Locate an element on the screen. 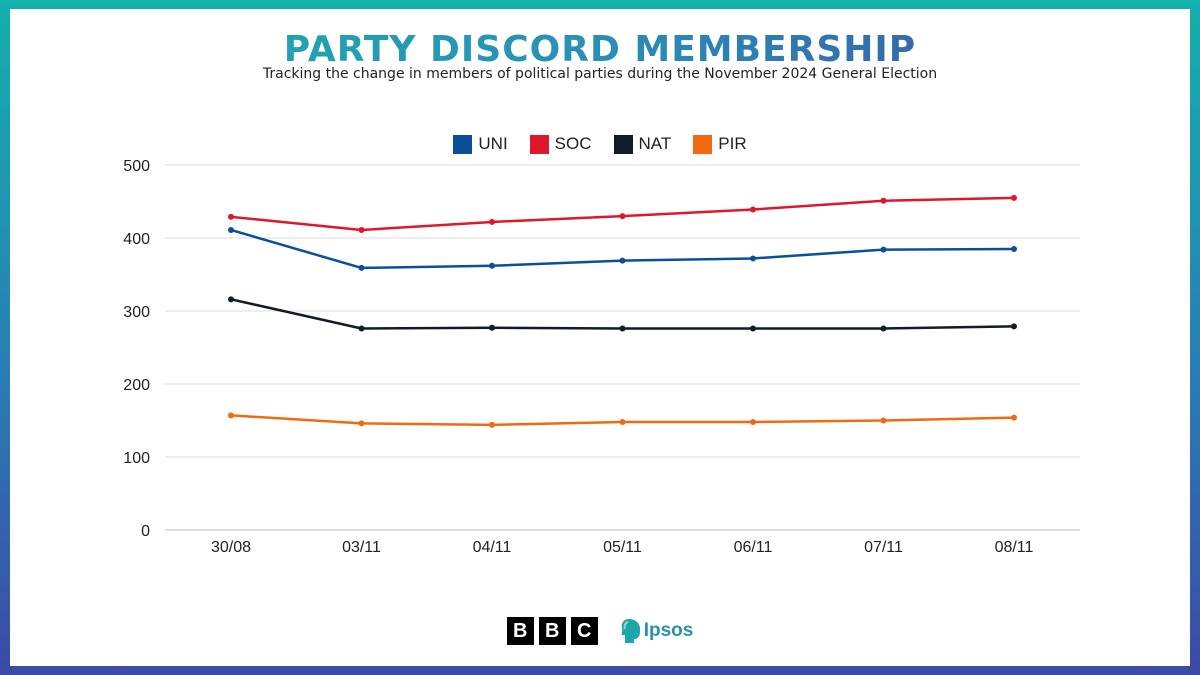 The image size is (1200, 675). y-tick-label: 400 is located at coordinates (136, 239).